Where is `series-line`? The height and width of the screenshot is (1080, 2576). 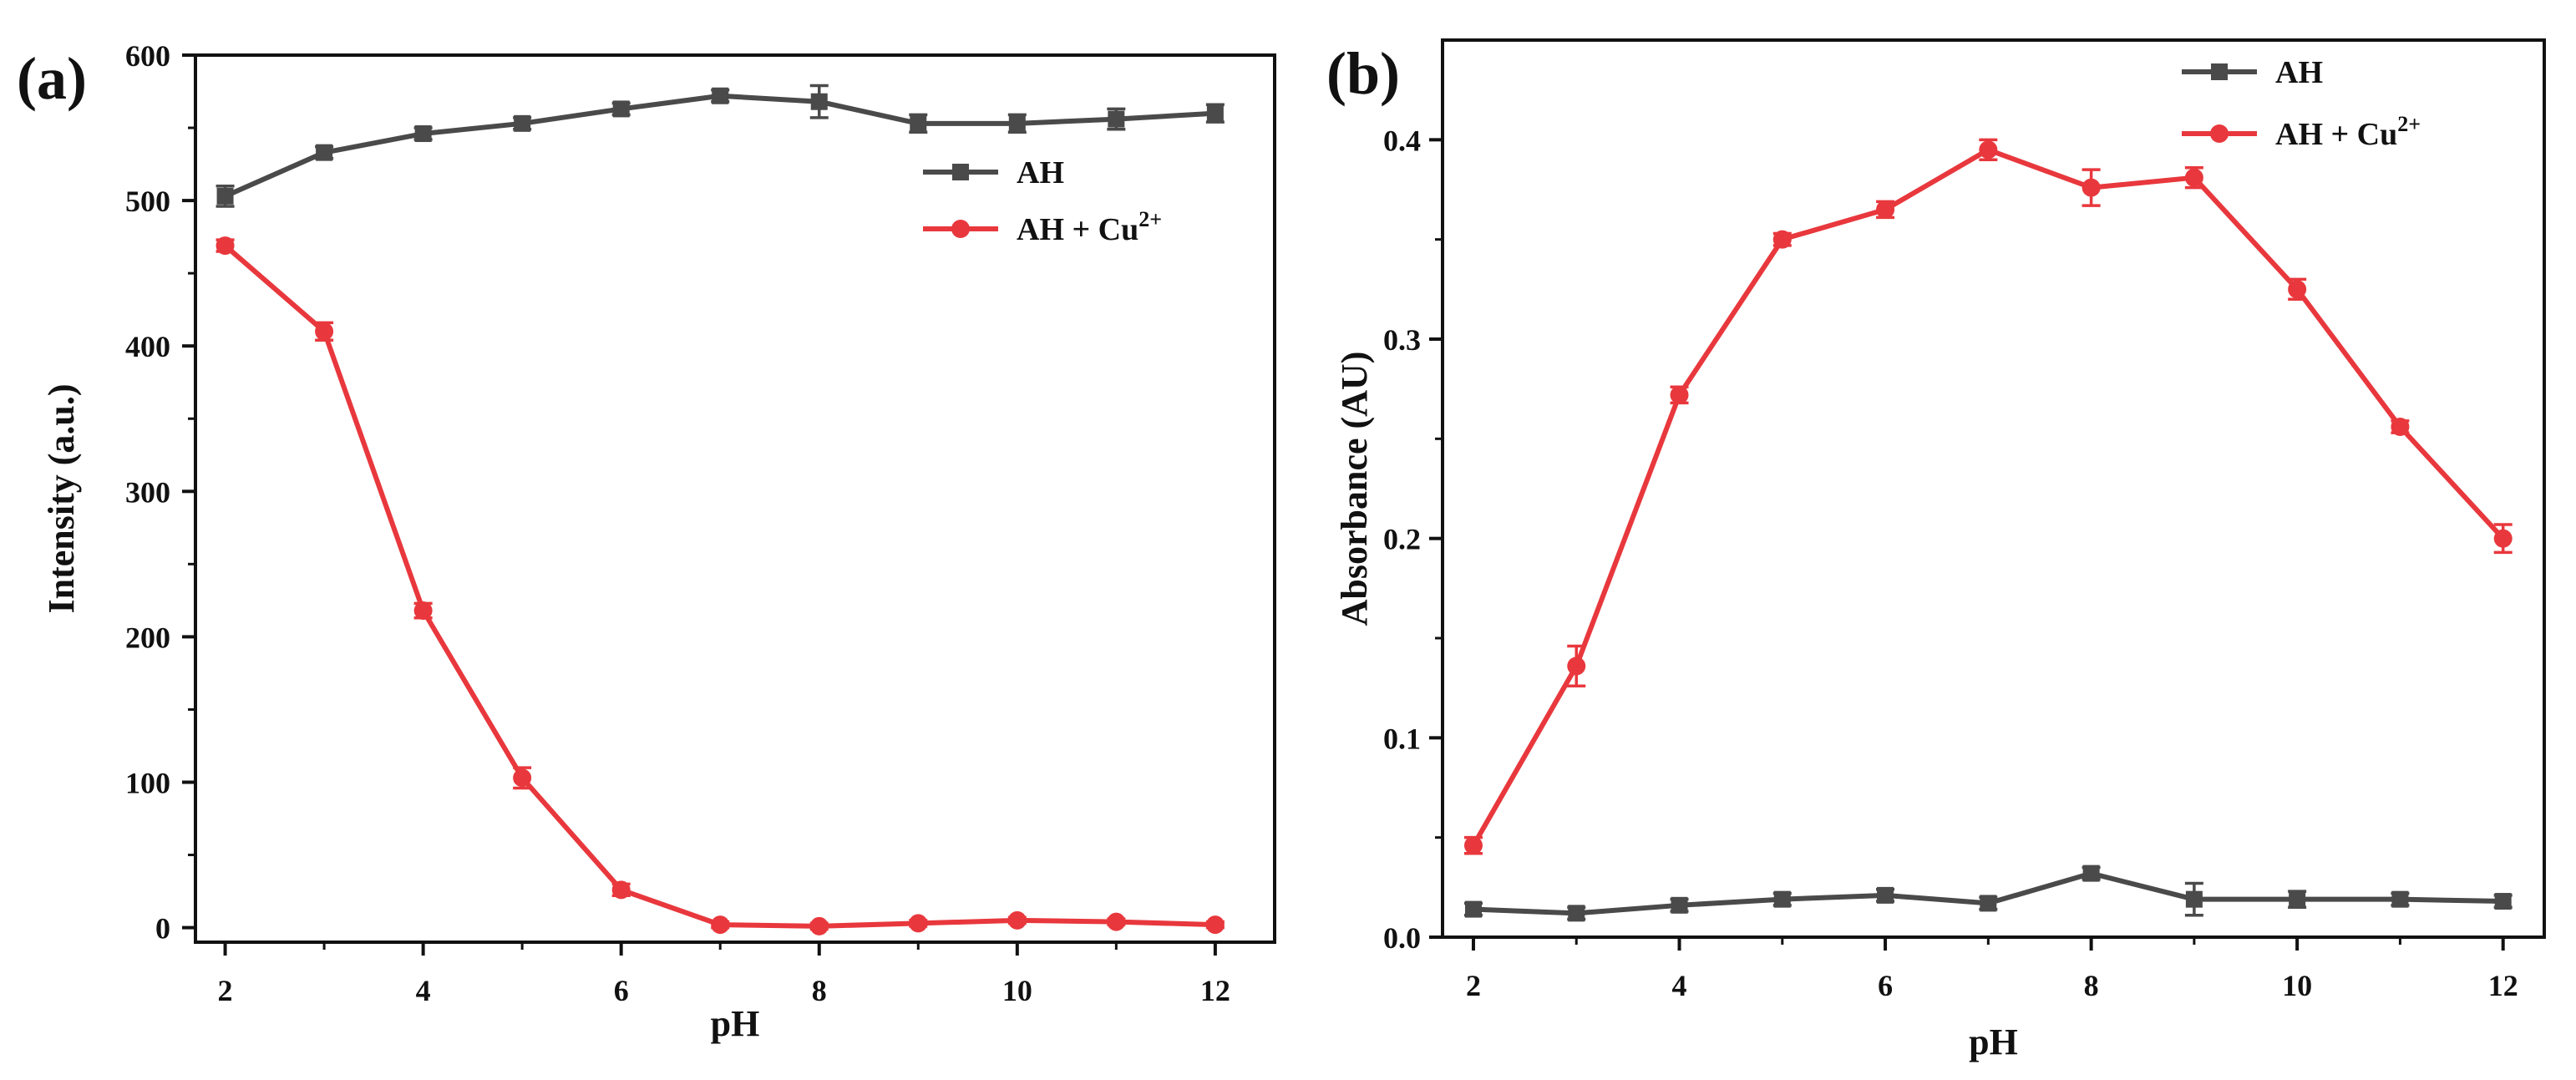 series-line is located at coordinates (720, 146).